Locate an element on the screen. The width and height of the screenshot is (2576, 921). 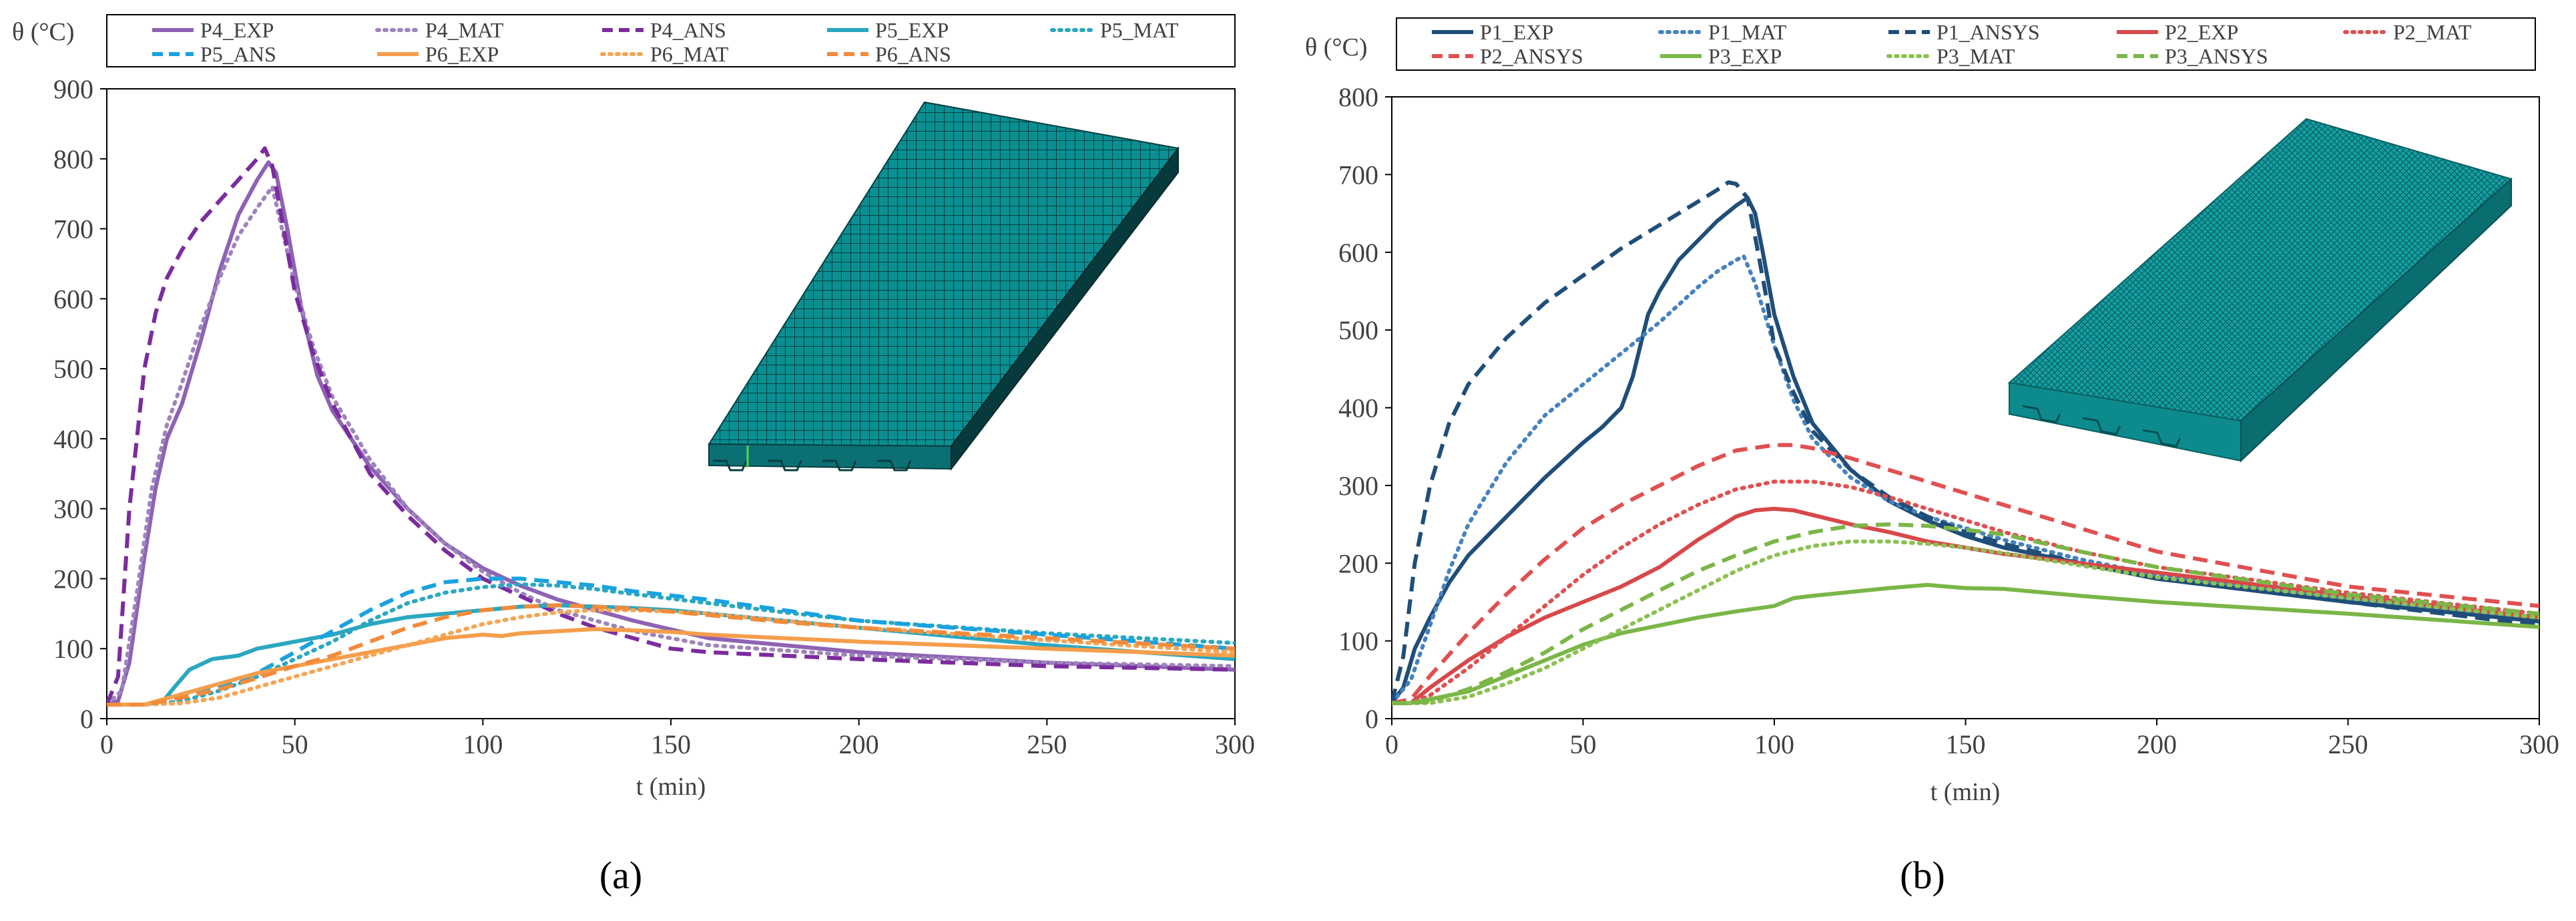
series-line-p2-mat is located at coordinates (1965, 592).